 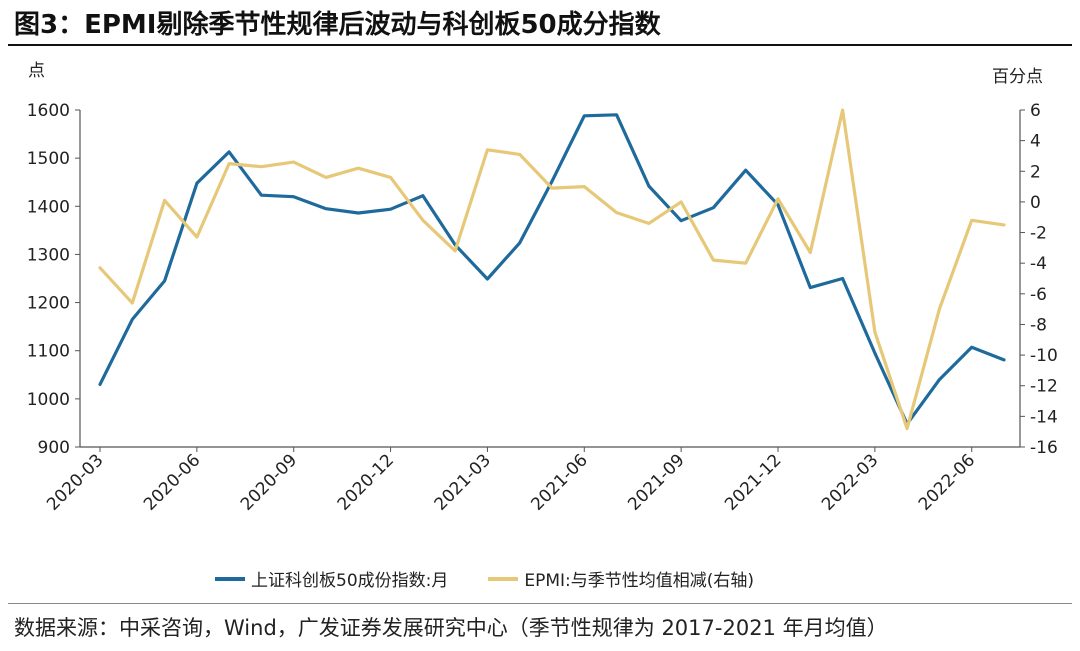 I want to click on right-tick-label: 2, so click(x=1035, y=172).